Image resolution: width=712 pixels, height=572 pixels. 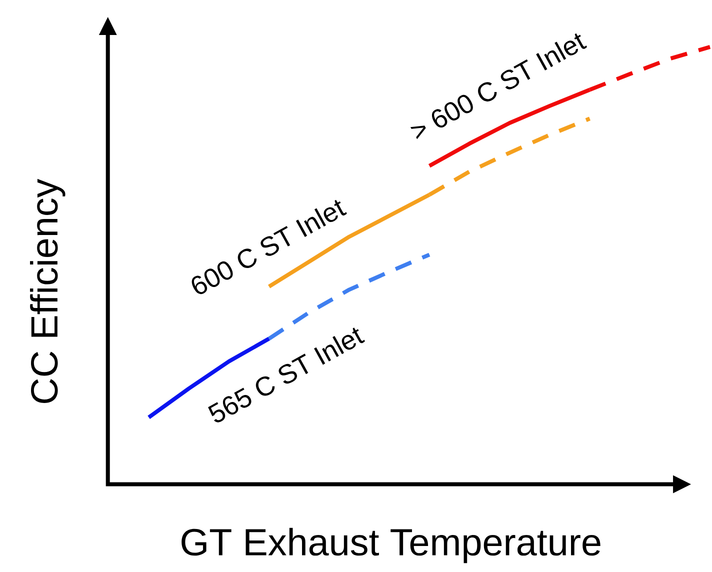 What do you see at coordinates (391, 546) in the screenshot?
I see `x-axis-title: GT Exhaust Temperature` at bounding box center [391, 546].